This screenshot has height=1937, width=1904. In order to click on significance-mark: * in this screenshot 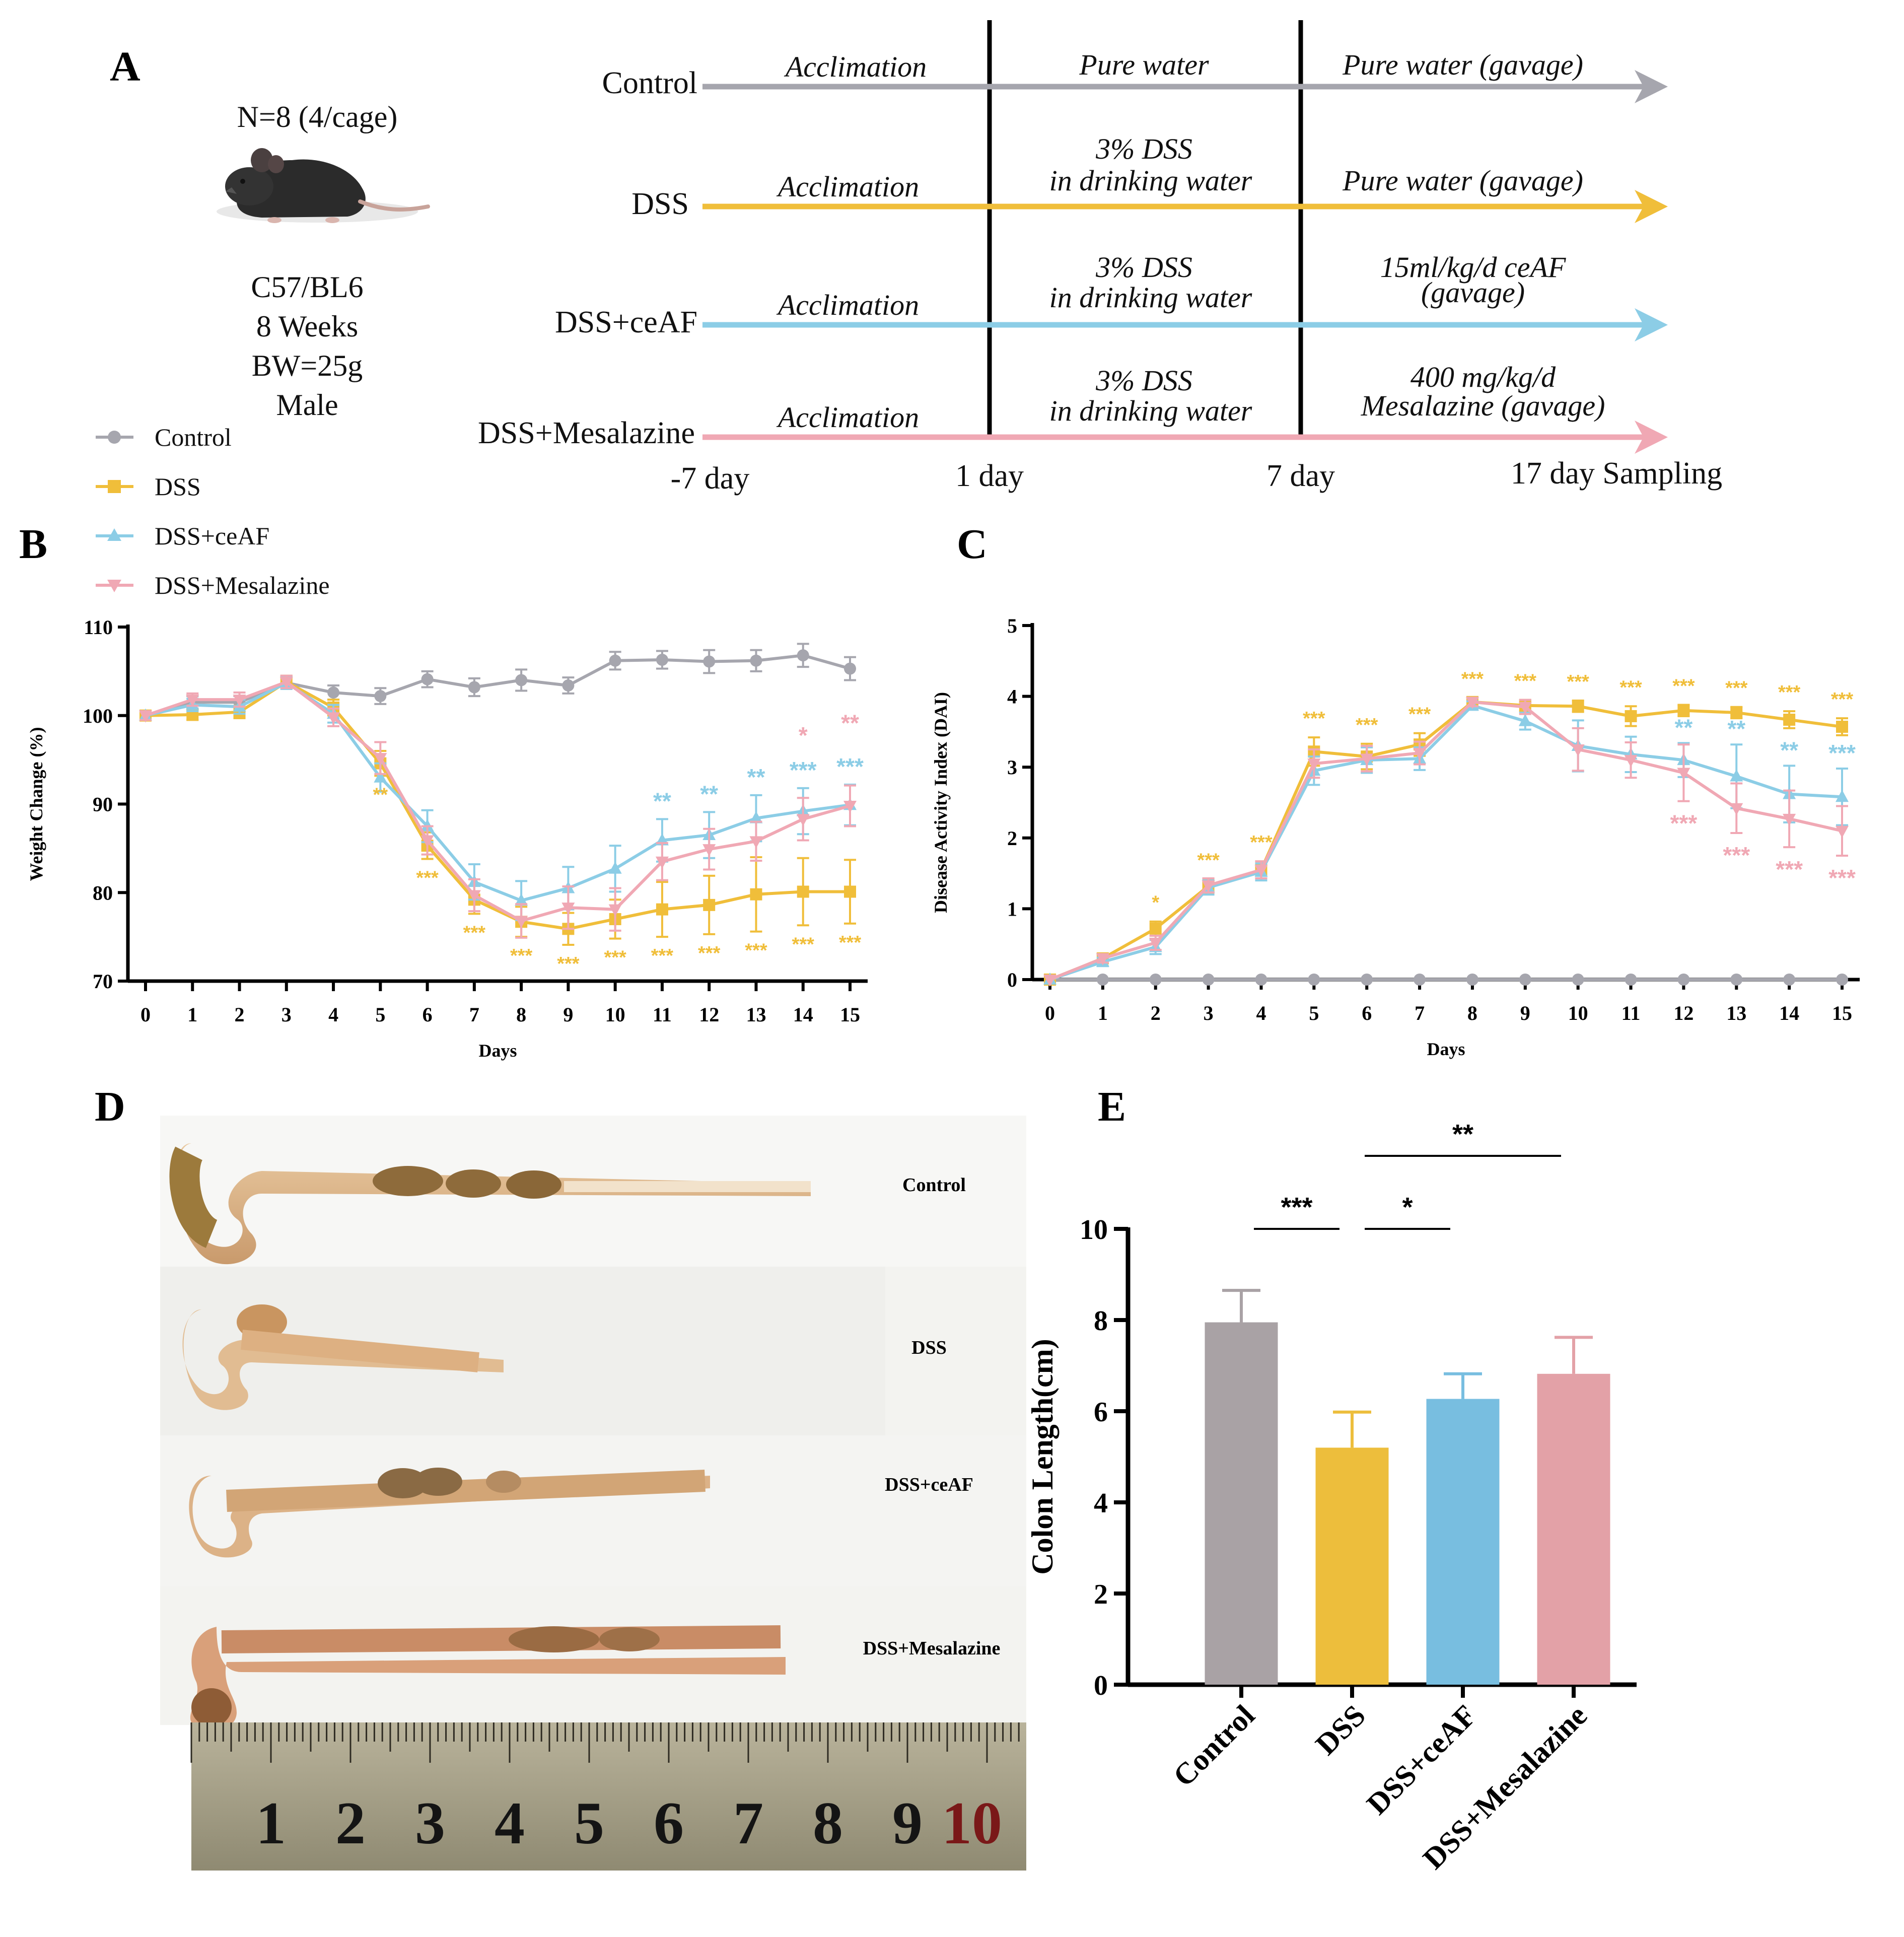, I will do `click(1156, 903)`.